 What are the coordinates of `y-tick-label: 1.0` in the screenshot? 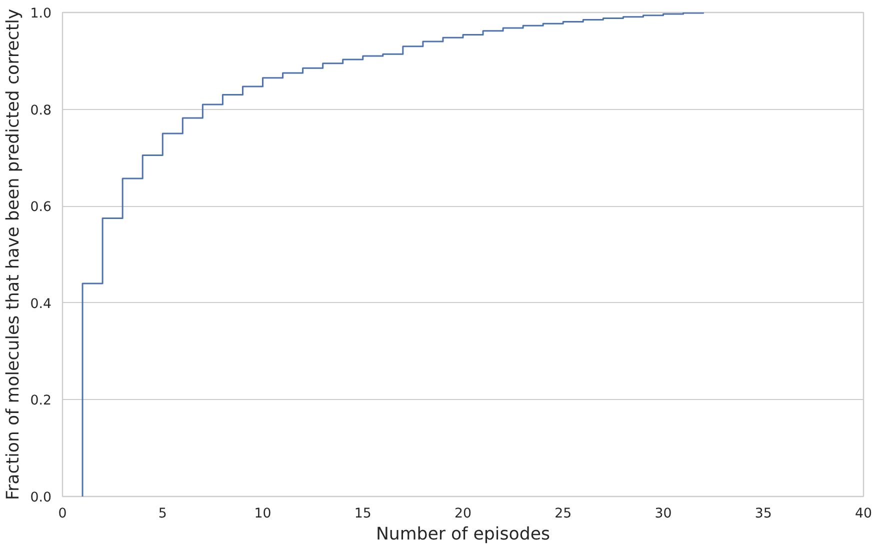 It's located at (41, 14).